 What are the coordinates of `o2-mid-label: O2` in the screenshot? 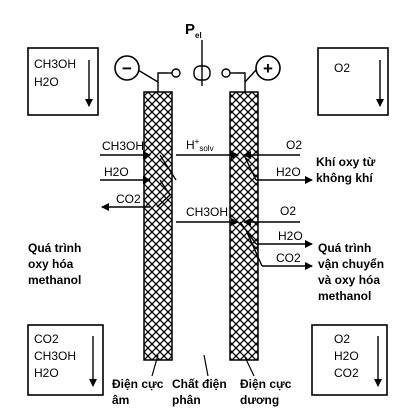 It's located at (288, 211).